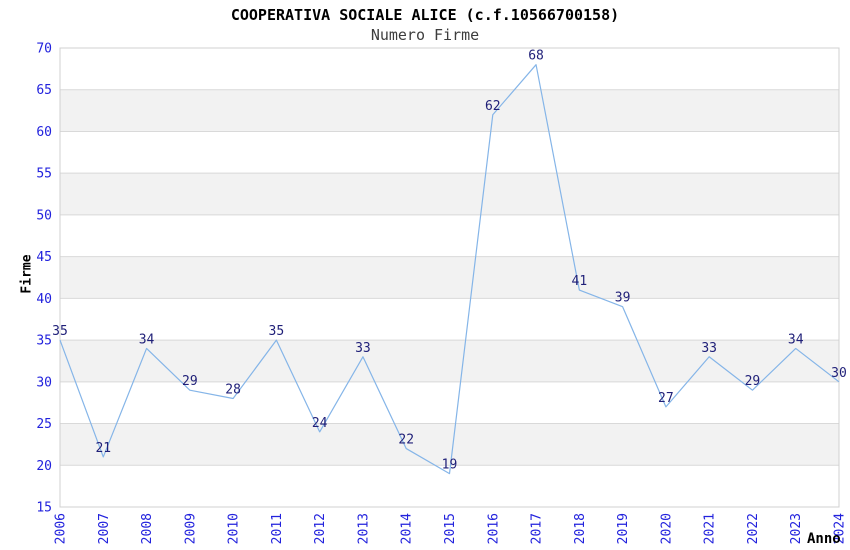  What do you see at coordinates (425, 35) in the screenshot?
I see `chart-subtitle: Numero Firme` at bounding box center [425, 35].